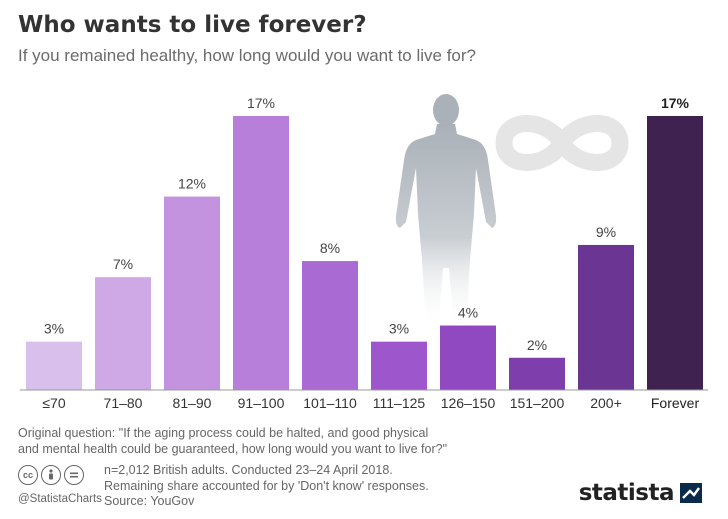 The image size is (728, 519). Describe the element at coordinates (28, 475) in the screenshot. I see `cc-icon: cc` at that location.